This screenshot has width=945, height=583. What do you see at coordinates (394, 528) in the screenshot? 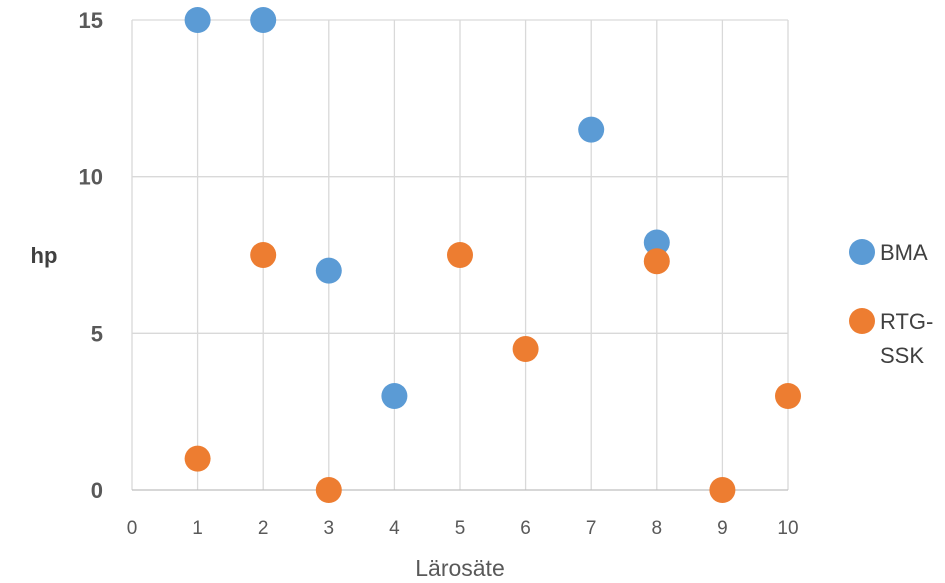
I see `x-tick-label: 4` at bounding box center [394, 528].